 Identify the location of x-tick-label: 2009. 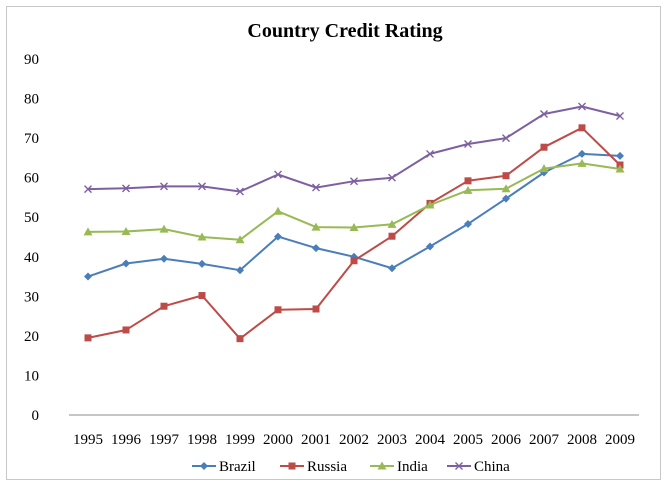
(620, 440).